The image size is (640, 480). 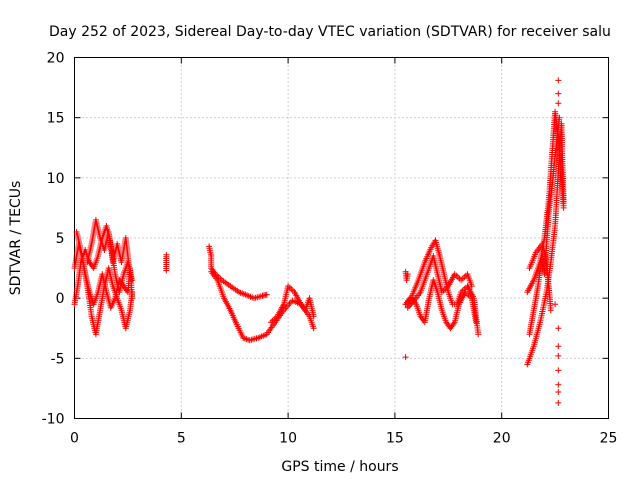 I want to click on x-tick-labels: 0 5 10 15 20 25, so click(x=343, y=439).